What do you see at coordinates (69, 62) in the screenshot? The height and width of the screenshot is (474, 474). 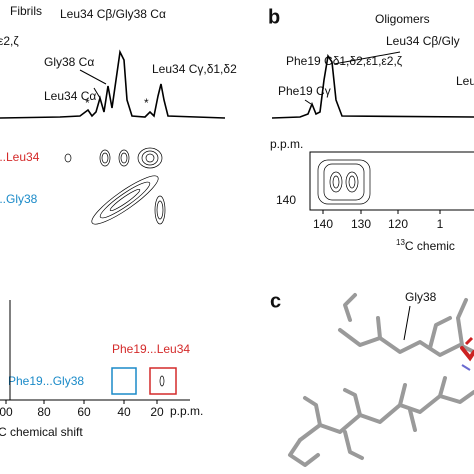 I see `peak-label: Gly38 Cα` at bounding box center [69, 62].